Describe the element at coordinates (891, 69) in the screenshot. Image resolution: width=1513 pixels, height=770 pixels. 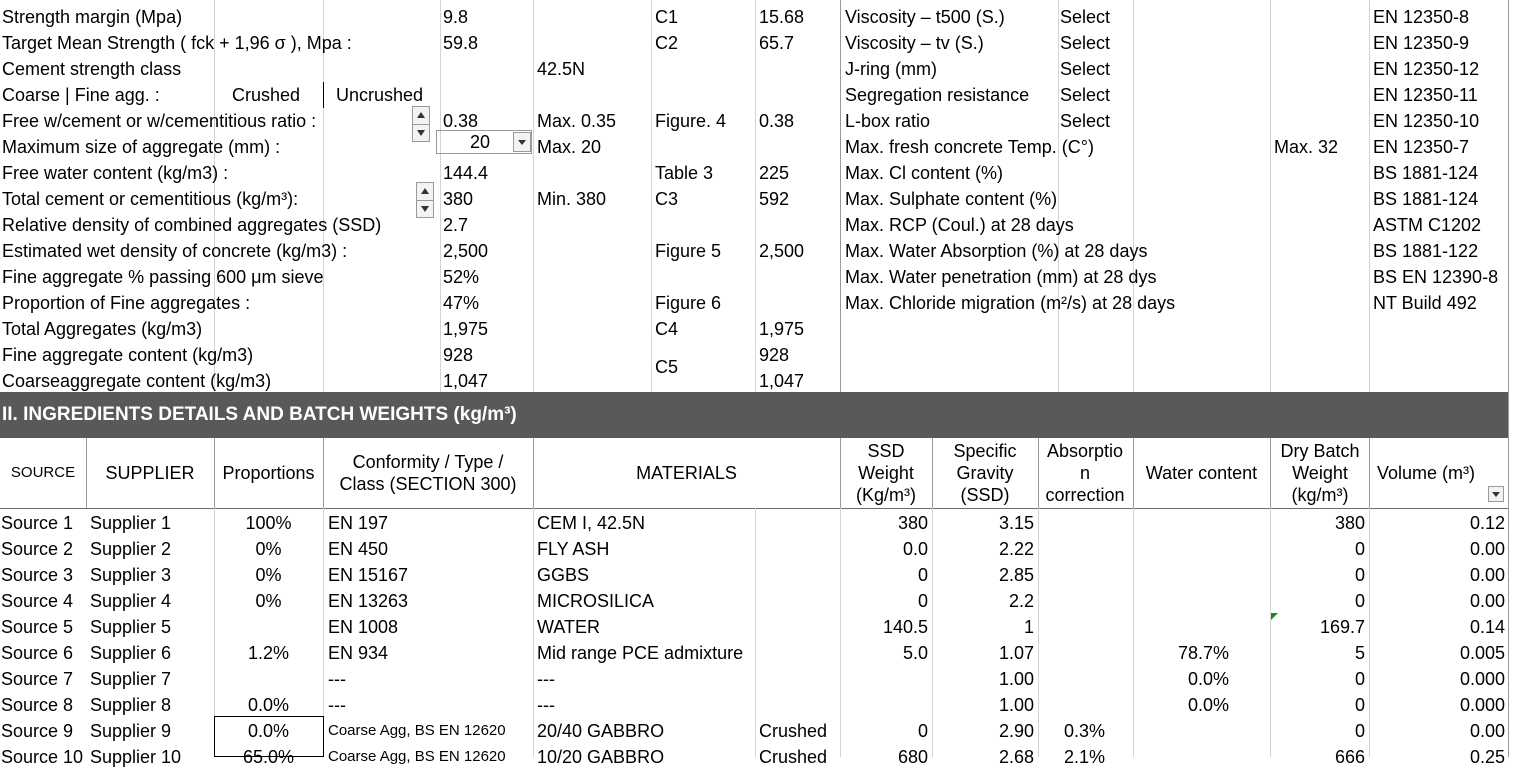
I see `test-label: J-ring (mm)` at that location.